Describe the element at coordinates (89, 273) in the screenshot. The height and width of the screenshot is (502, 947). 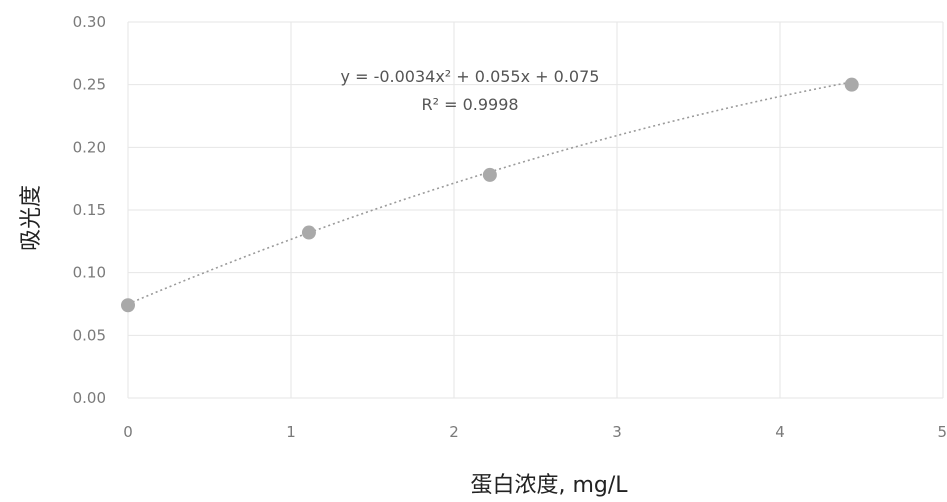
I see `y-tick-label: 0.10` at that location.